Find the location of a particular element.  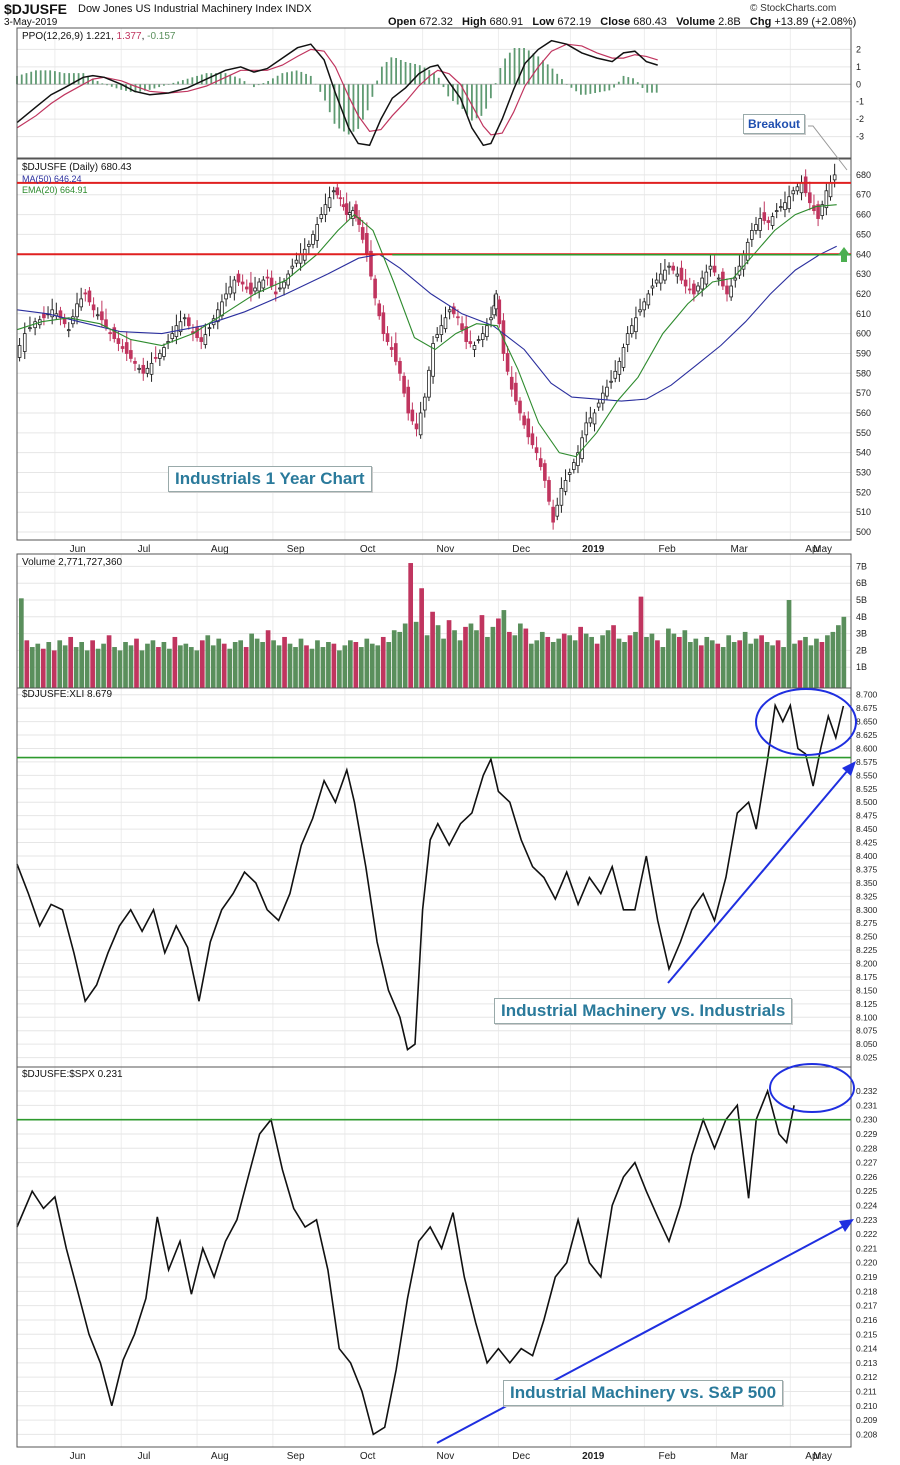

y-tick-label: 0.213 is located at coordinates (867, 1363).